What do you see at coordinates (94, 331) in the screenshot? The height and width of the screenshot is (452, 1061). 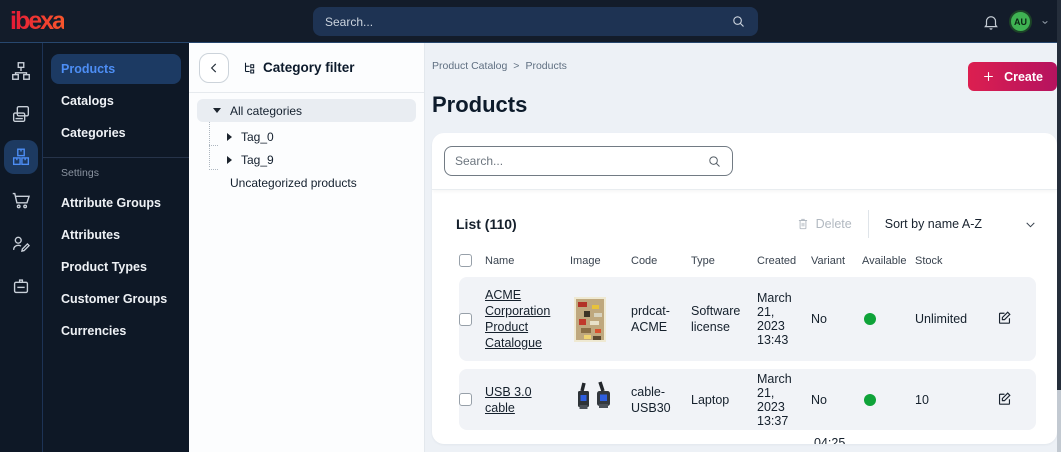 I see `sidebar-item-currencies: Currencies` at bounding box center [94, 331].